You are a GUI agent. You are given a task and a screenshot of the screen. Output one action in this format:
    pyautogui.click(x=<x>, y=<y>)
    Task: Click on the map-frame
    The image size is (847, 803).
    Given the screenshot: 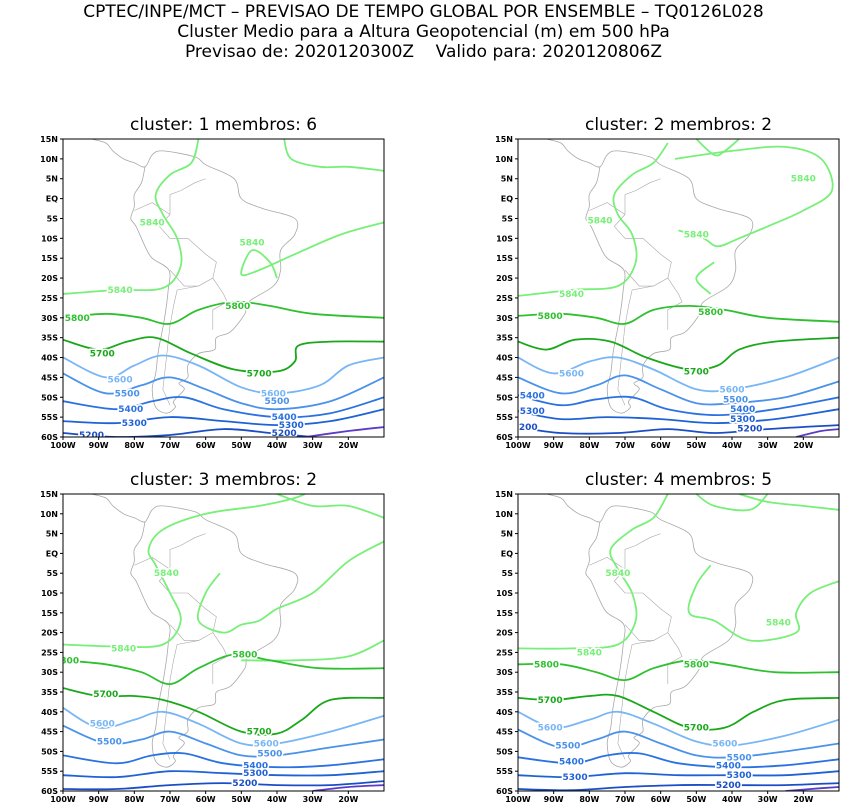 What is the action you would take?
    pyautogui.click(x=678, y=642)
    